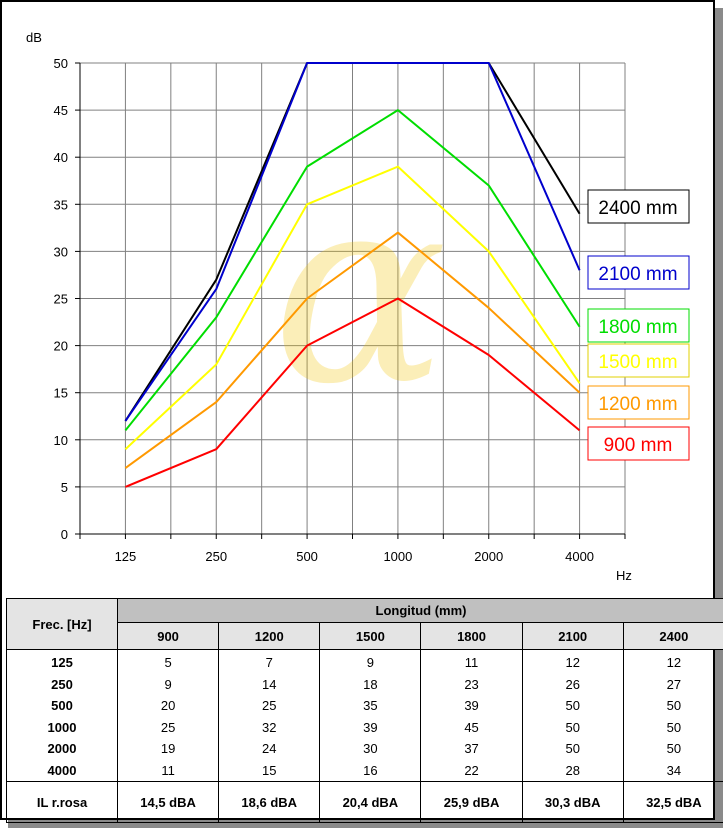 Image resolution: width=723 pixels, height=828 pixels. I want to click on y-tick-label: 35, so click(61, 204).